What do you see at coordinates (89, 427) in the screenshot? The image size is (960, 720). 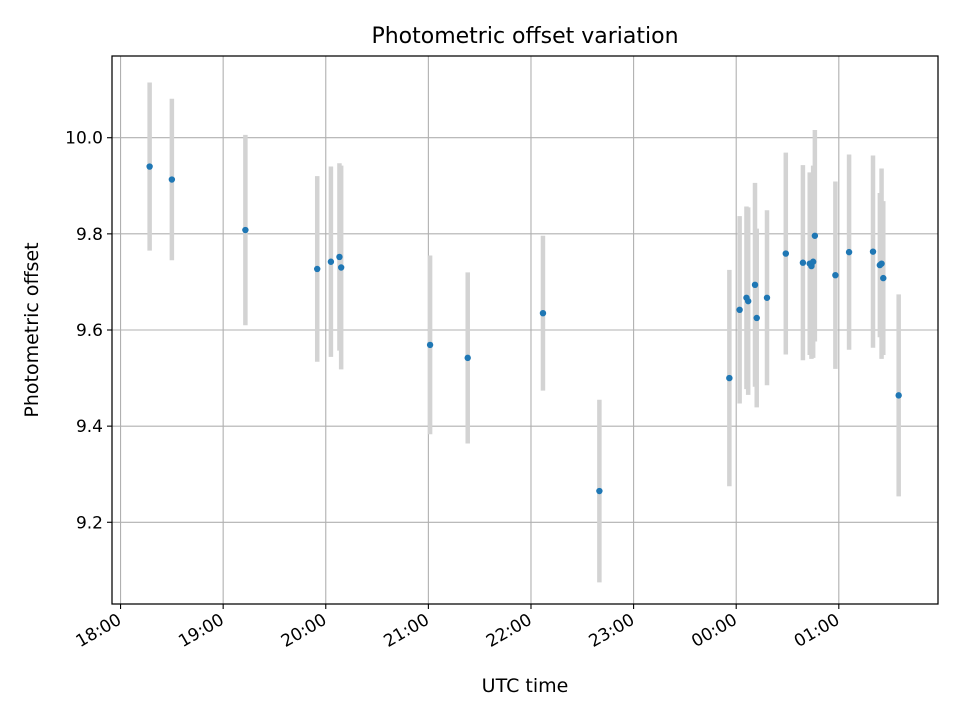 I see `y-tick-label: 9.4` at bounding box center [89, 427].